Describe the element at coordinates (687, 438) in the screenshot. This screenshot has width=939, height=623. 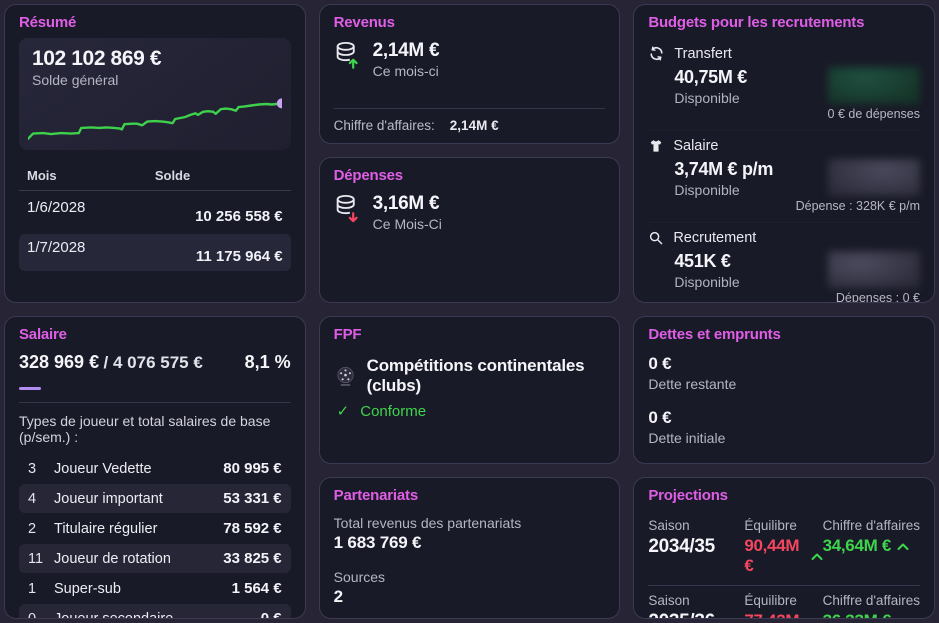
I see `debt-initial-label: Dette initiale` at that location.